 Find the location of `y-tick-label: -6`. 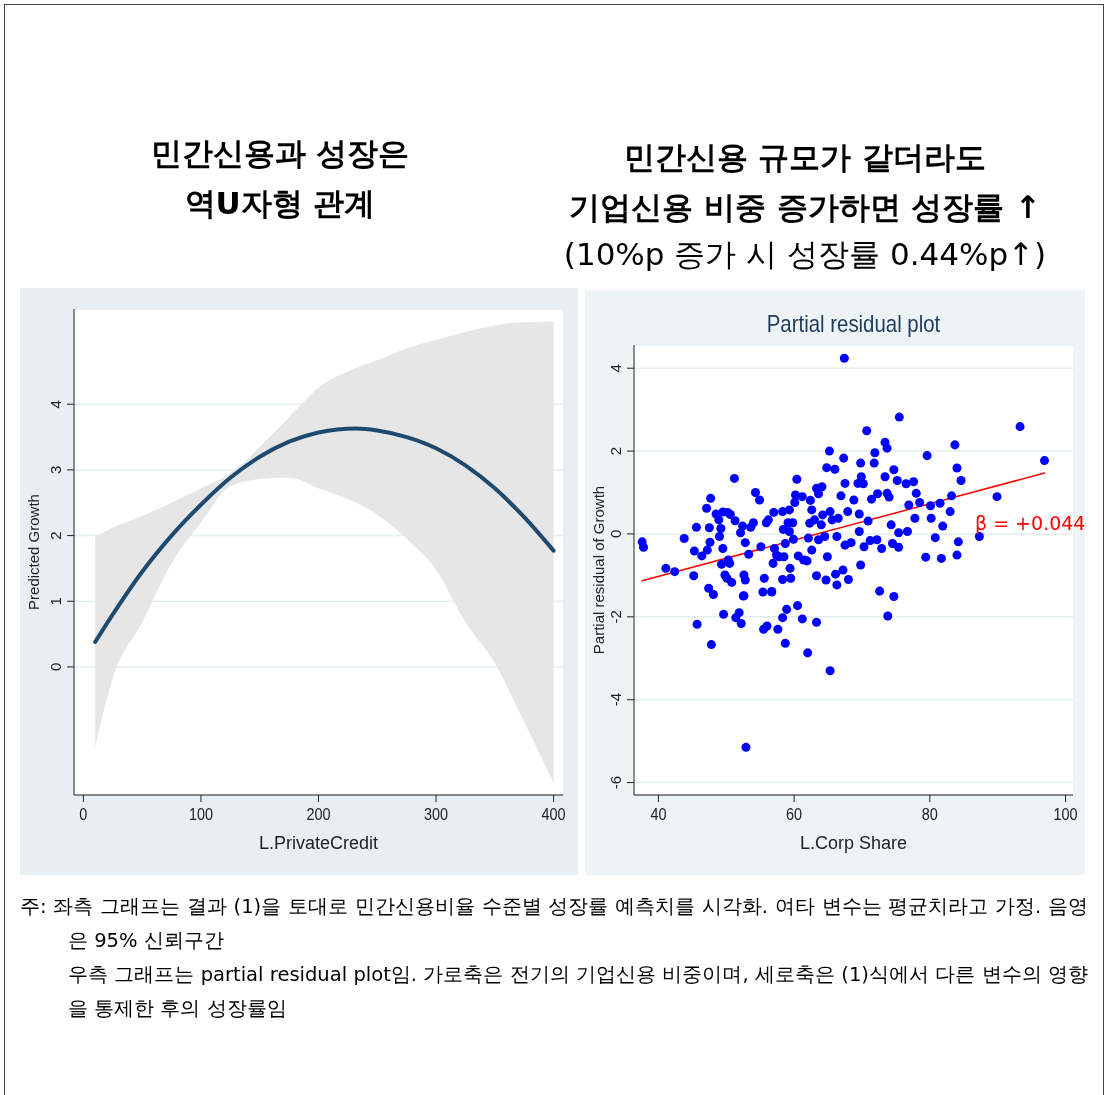

y-tick-label: -6 is located at coordinates (615, 782).